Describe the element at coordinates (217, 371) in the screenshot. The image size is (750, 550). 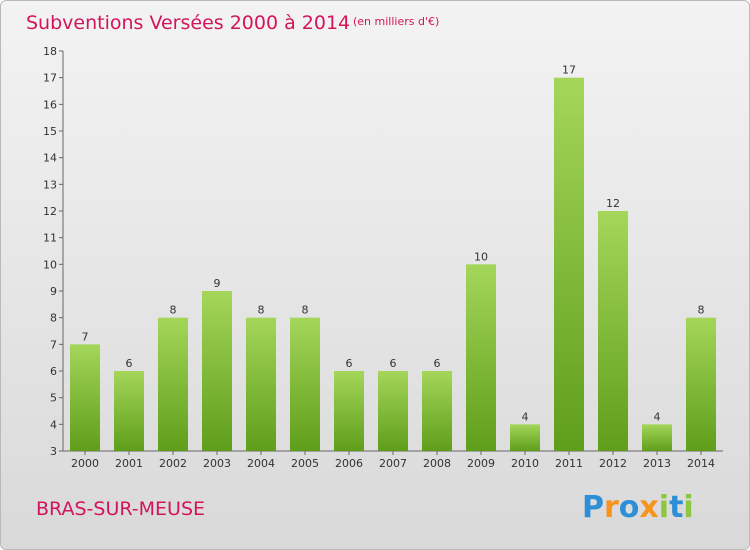
I see `bar-2003` at that location.